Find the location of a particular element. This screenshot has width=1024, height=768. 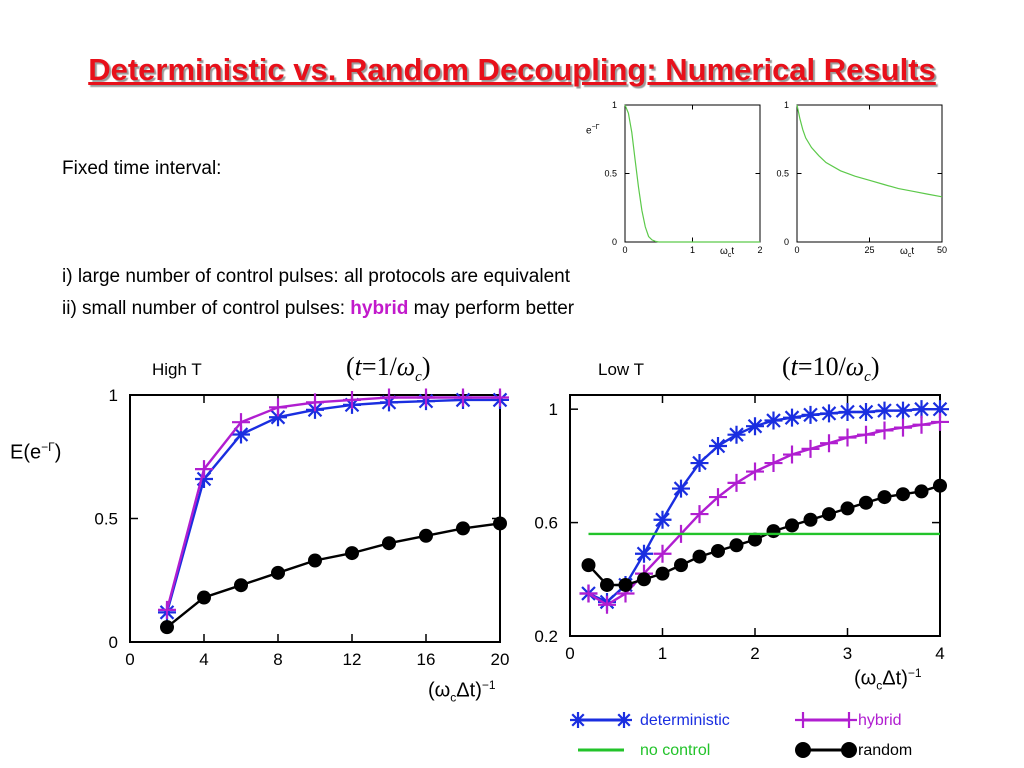

fixed-time-text: Fixed time interval: is located at coordinates (142, 168).